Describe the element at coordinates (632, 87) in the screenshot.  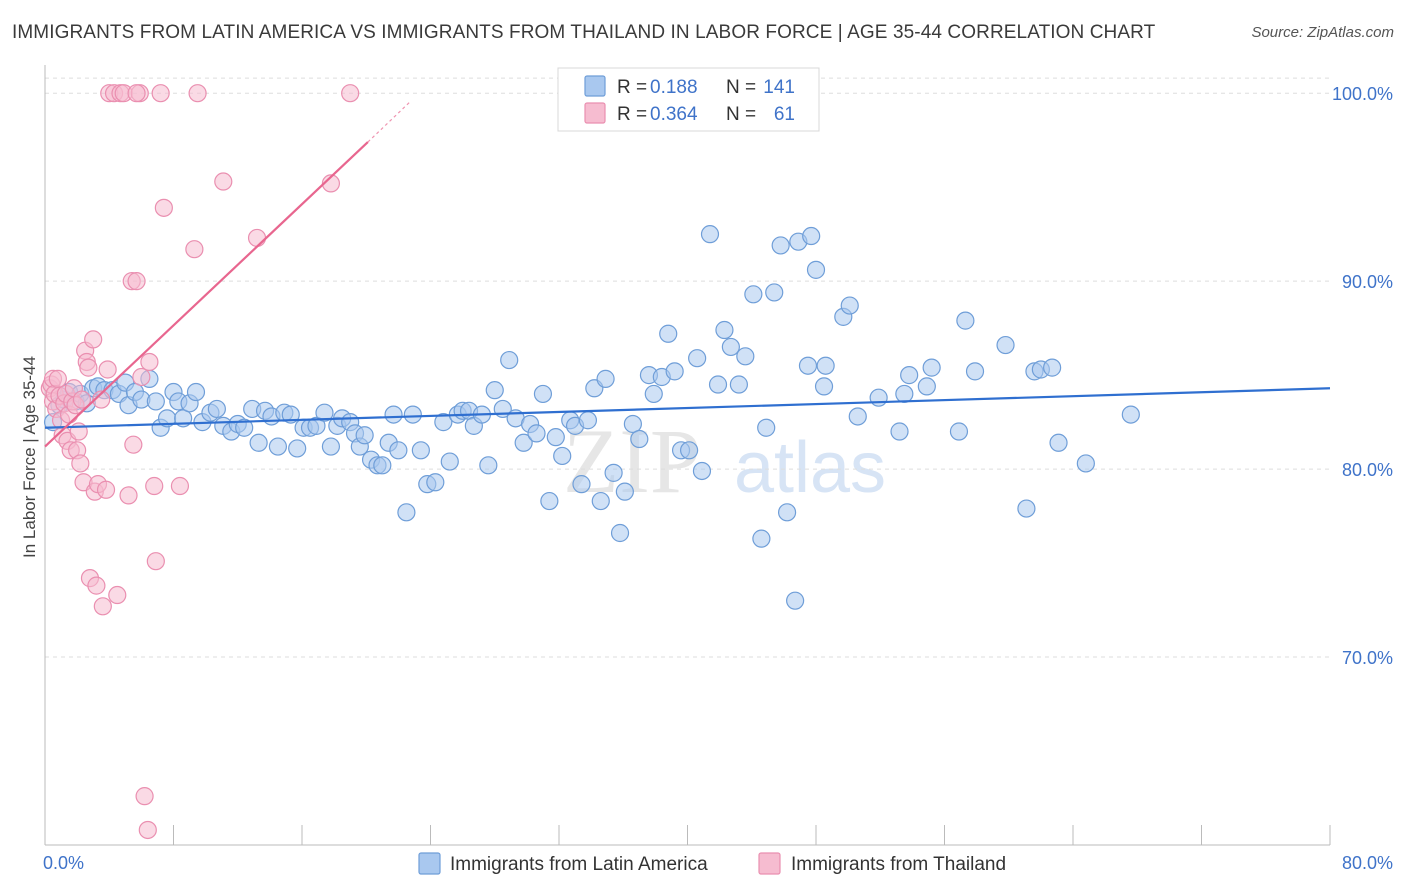
I see `legend-r-label-latin: R =` at that location.